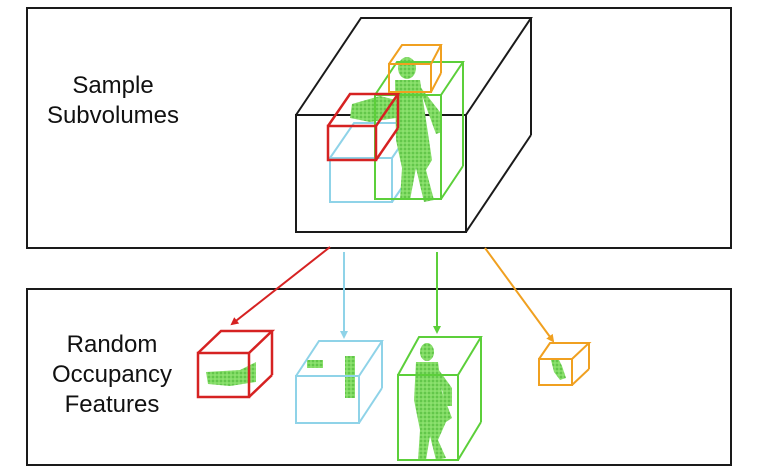 This screenshot has height=472, width=757. I want to click on person-point-cloud, so click(418, 129).